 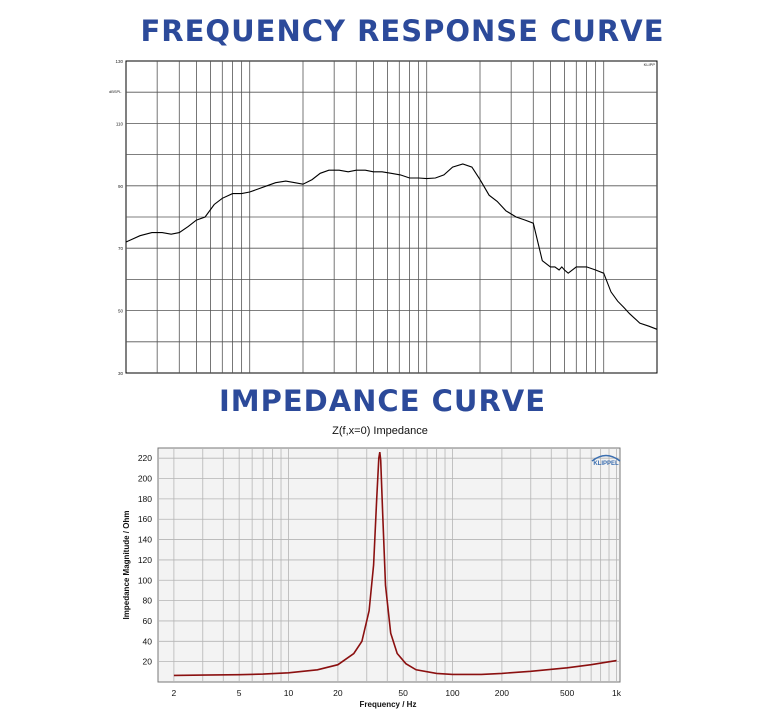 What do you see at coordinates (148, 662) in the screenshot?
I see `imp-y-tick-label: 20` at bounding box center [148, 662].